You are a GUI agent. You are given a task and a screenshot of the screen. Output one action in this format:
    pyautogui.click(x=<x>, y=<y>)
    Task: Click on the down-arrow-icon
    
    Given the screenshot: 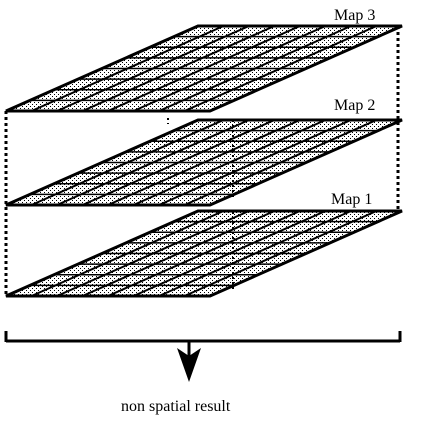 What is the action you would take?
    pyautogui.click(x=189, y=361)
    